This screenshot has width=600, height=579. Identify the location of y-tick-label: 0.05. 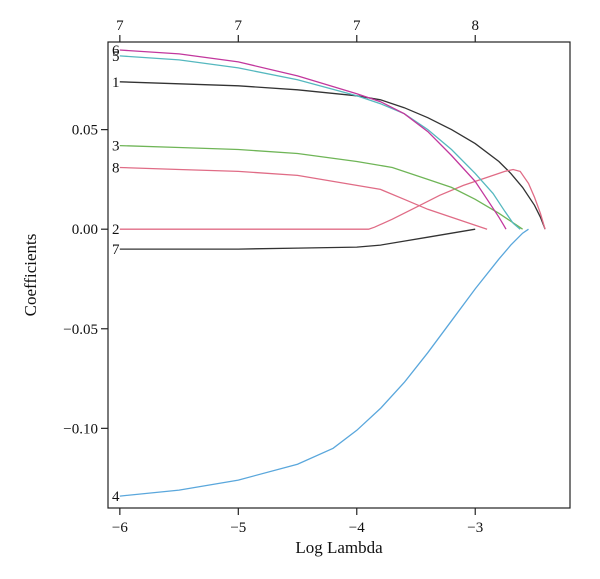
(85, 131).